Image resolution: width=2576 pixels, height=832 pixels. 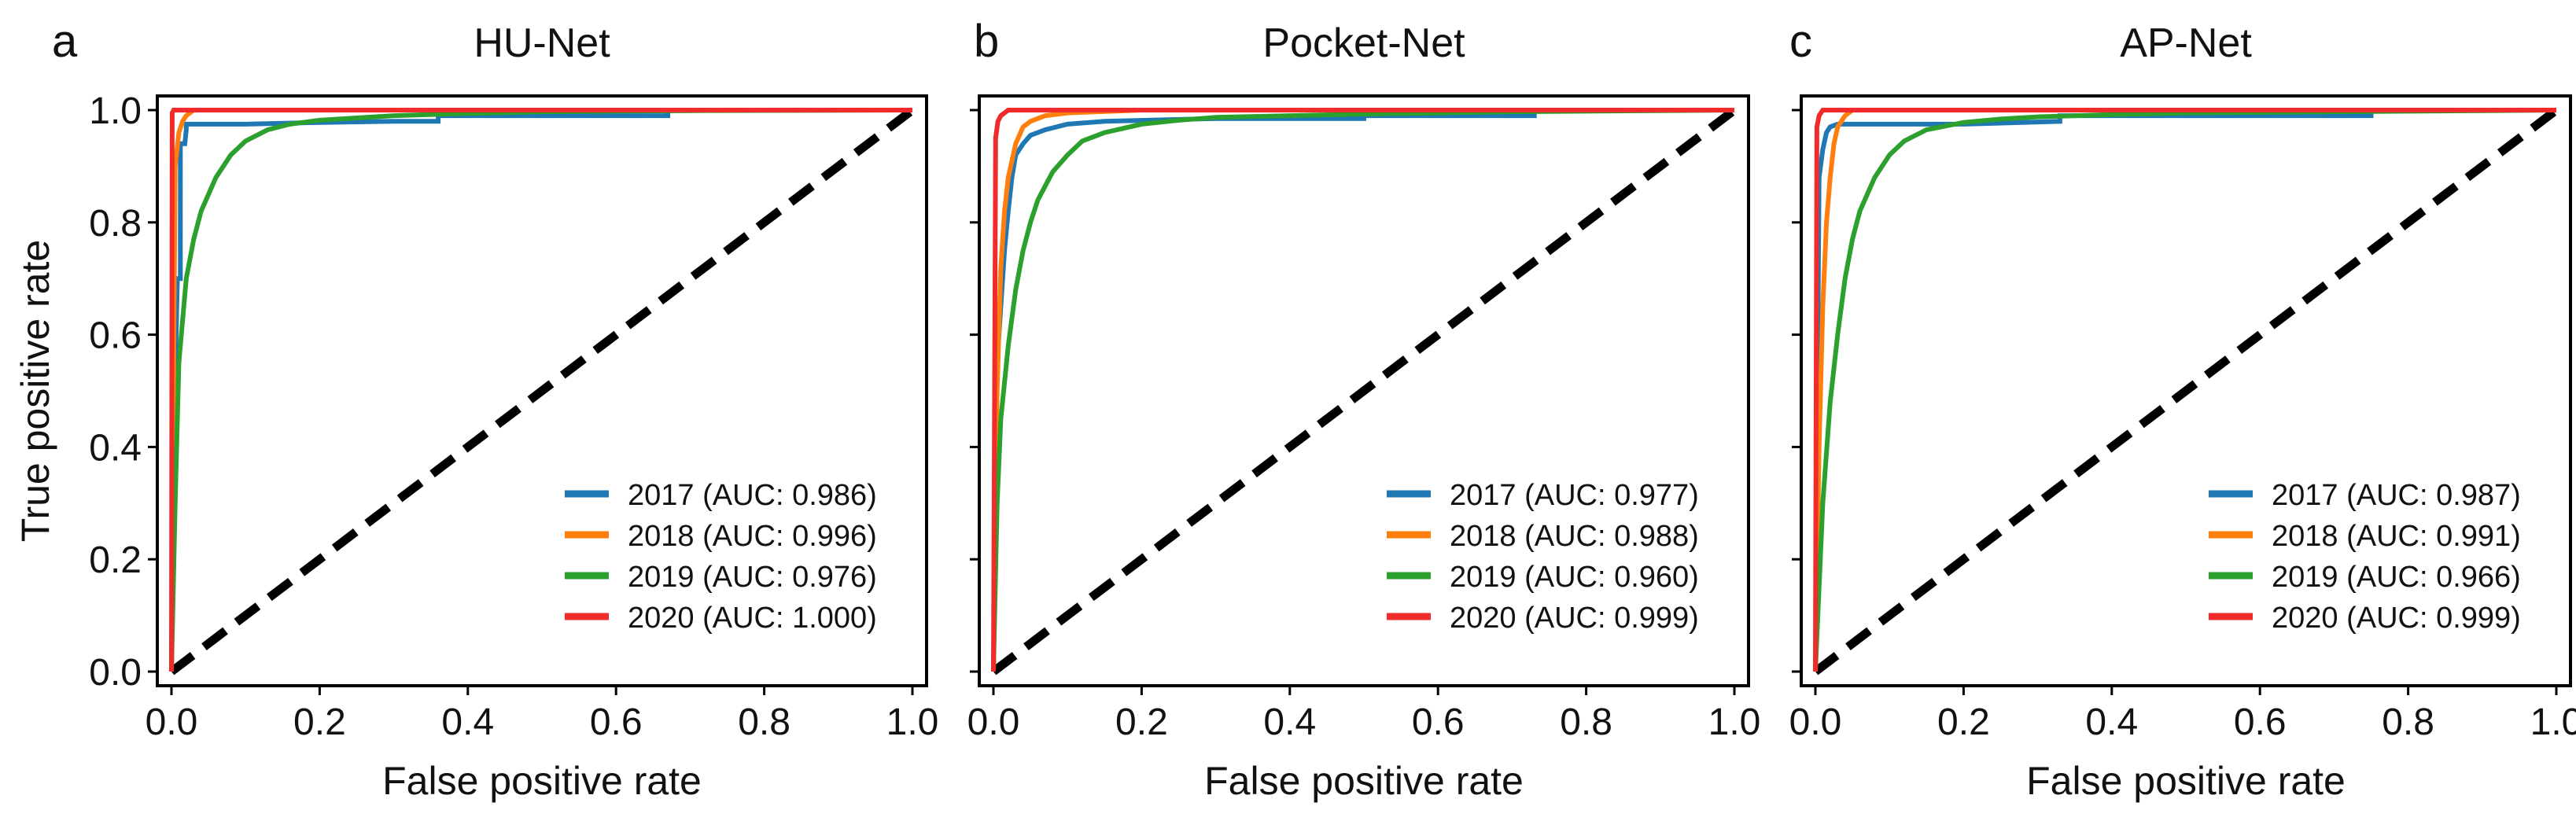 I want to click on legend-label-2017: 2017 (AUC: 0.986), so click(x=752, y=495).